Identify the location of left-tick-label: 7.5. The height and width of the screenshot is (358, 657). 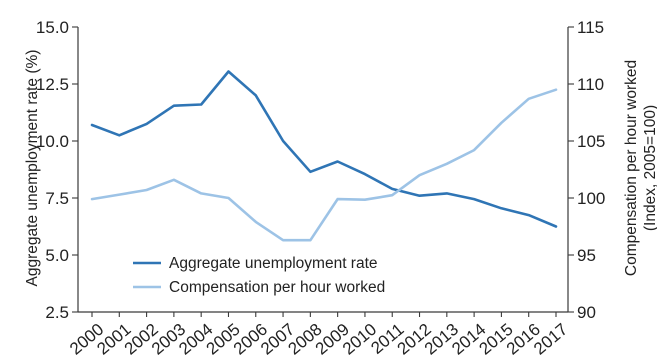
(57, 198).